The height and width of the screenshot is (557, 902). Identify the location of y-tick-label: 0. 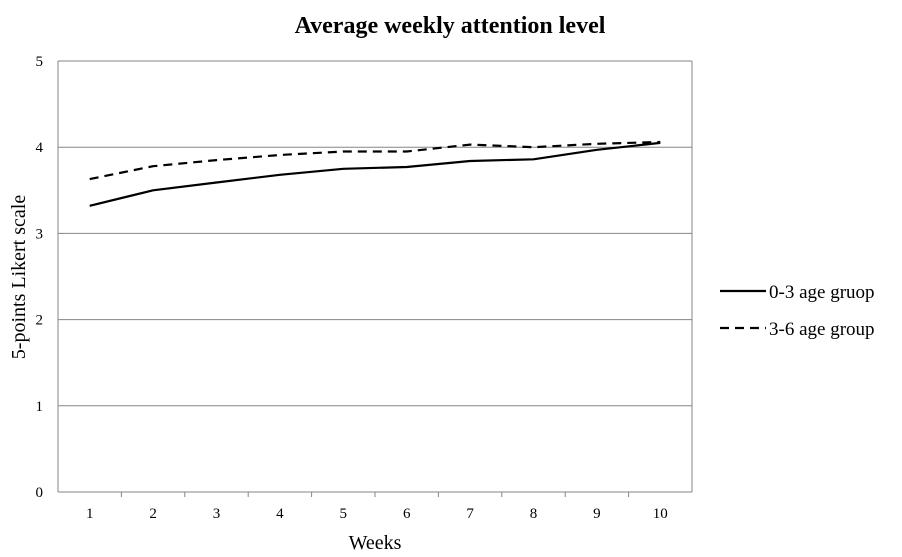
(40, 493).